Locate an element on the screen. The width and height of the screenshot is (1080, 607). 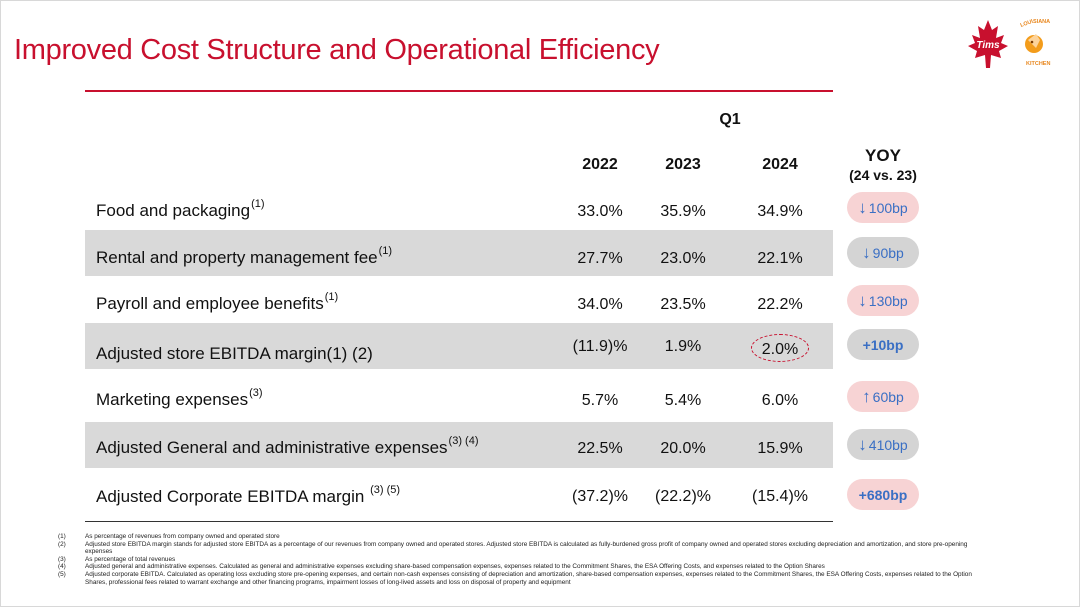
value-2023: 23.5% is located at coordinates (683, 304).